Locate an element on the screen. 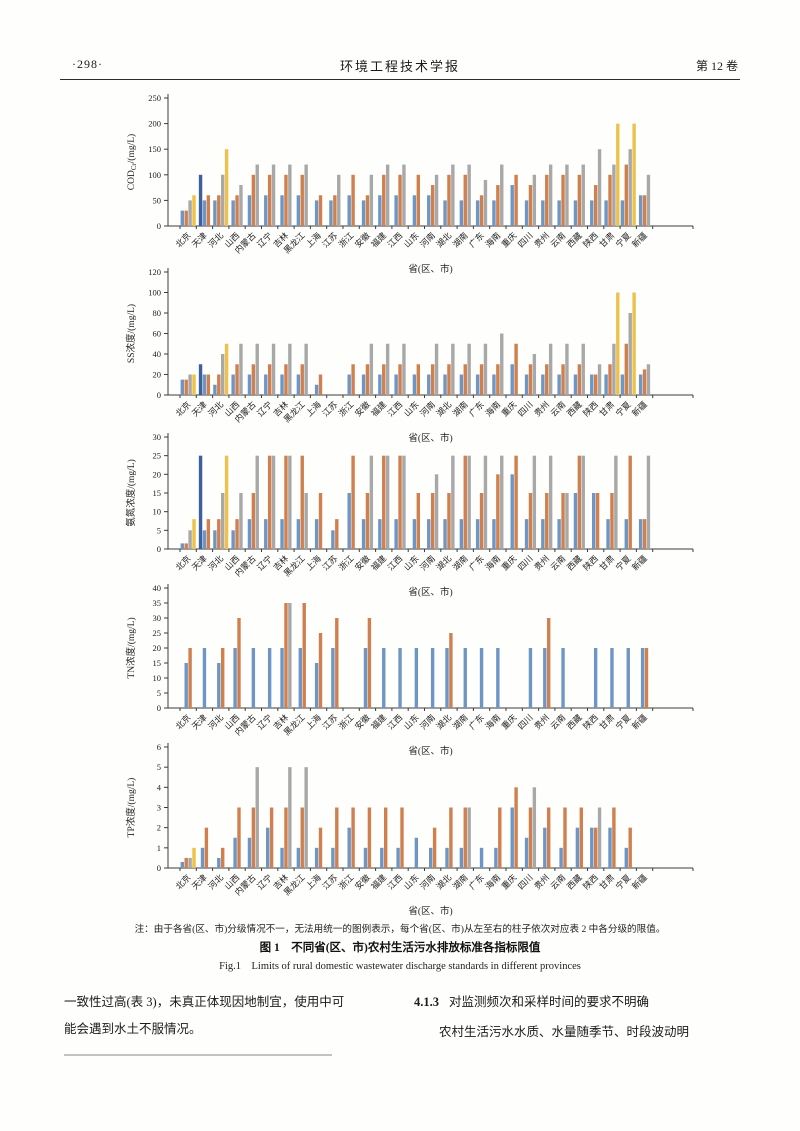  svg-text: 25 is located at coordinates (157, 633).